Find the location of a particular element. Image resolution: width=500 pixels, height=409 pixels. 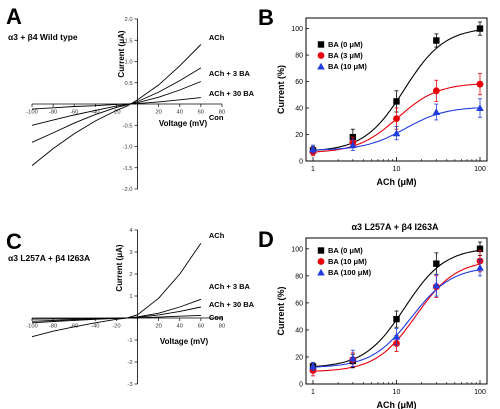

legend-label: BA (3 μM) is located at coordinates (345, 55).